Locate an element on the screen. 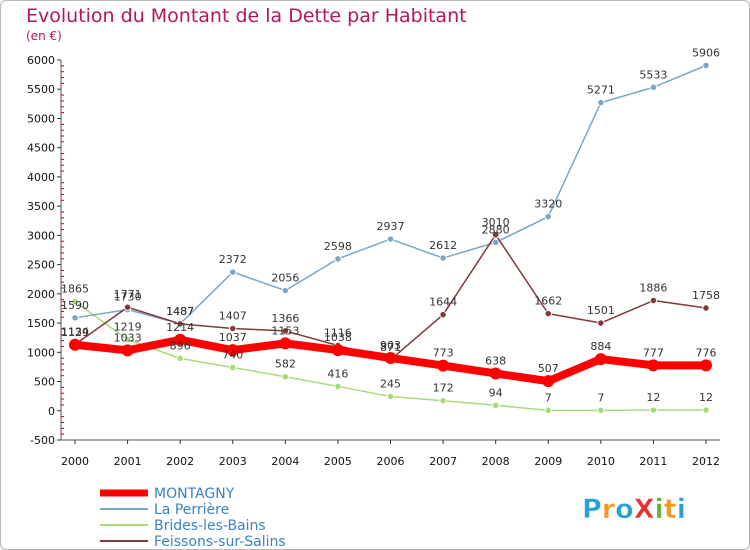 This screenshot has height=550, width=750. data-label-brides-les-bains: 245 is located at coordinates (390, 383).